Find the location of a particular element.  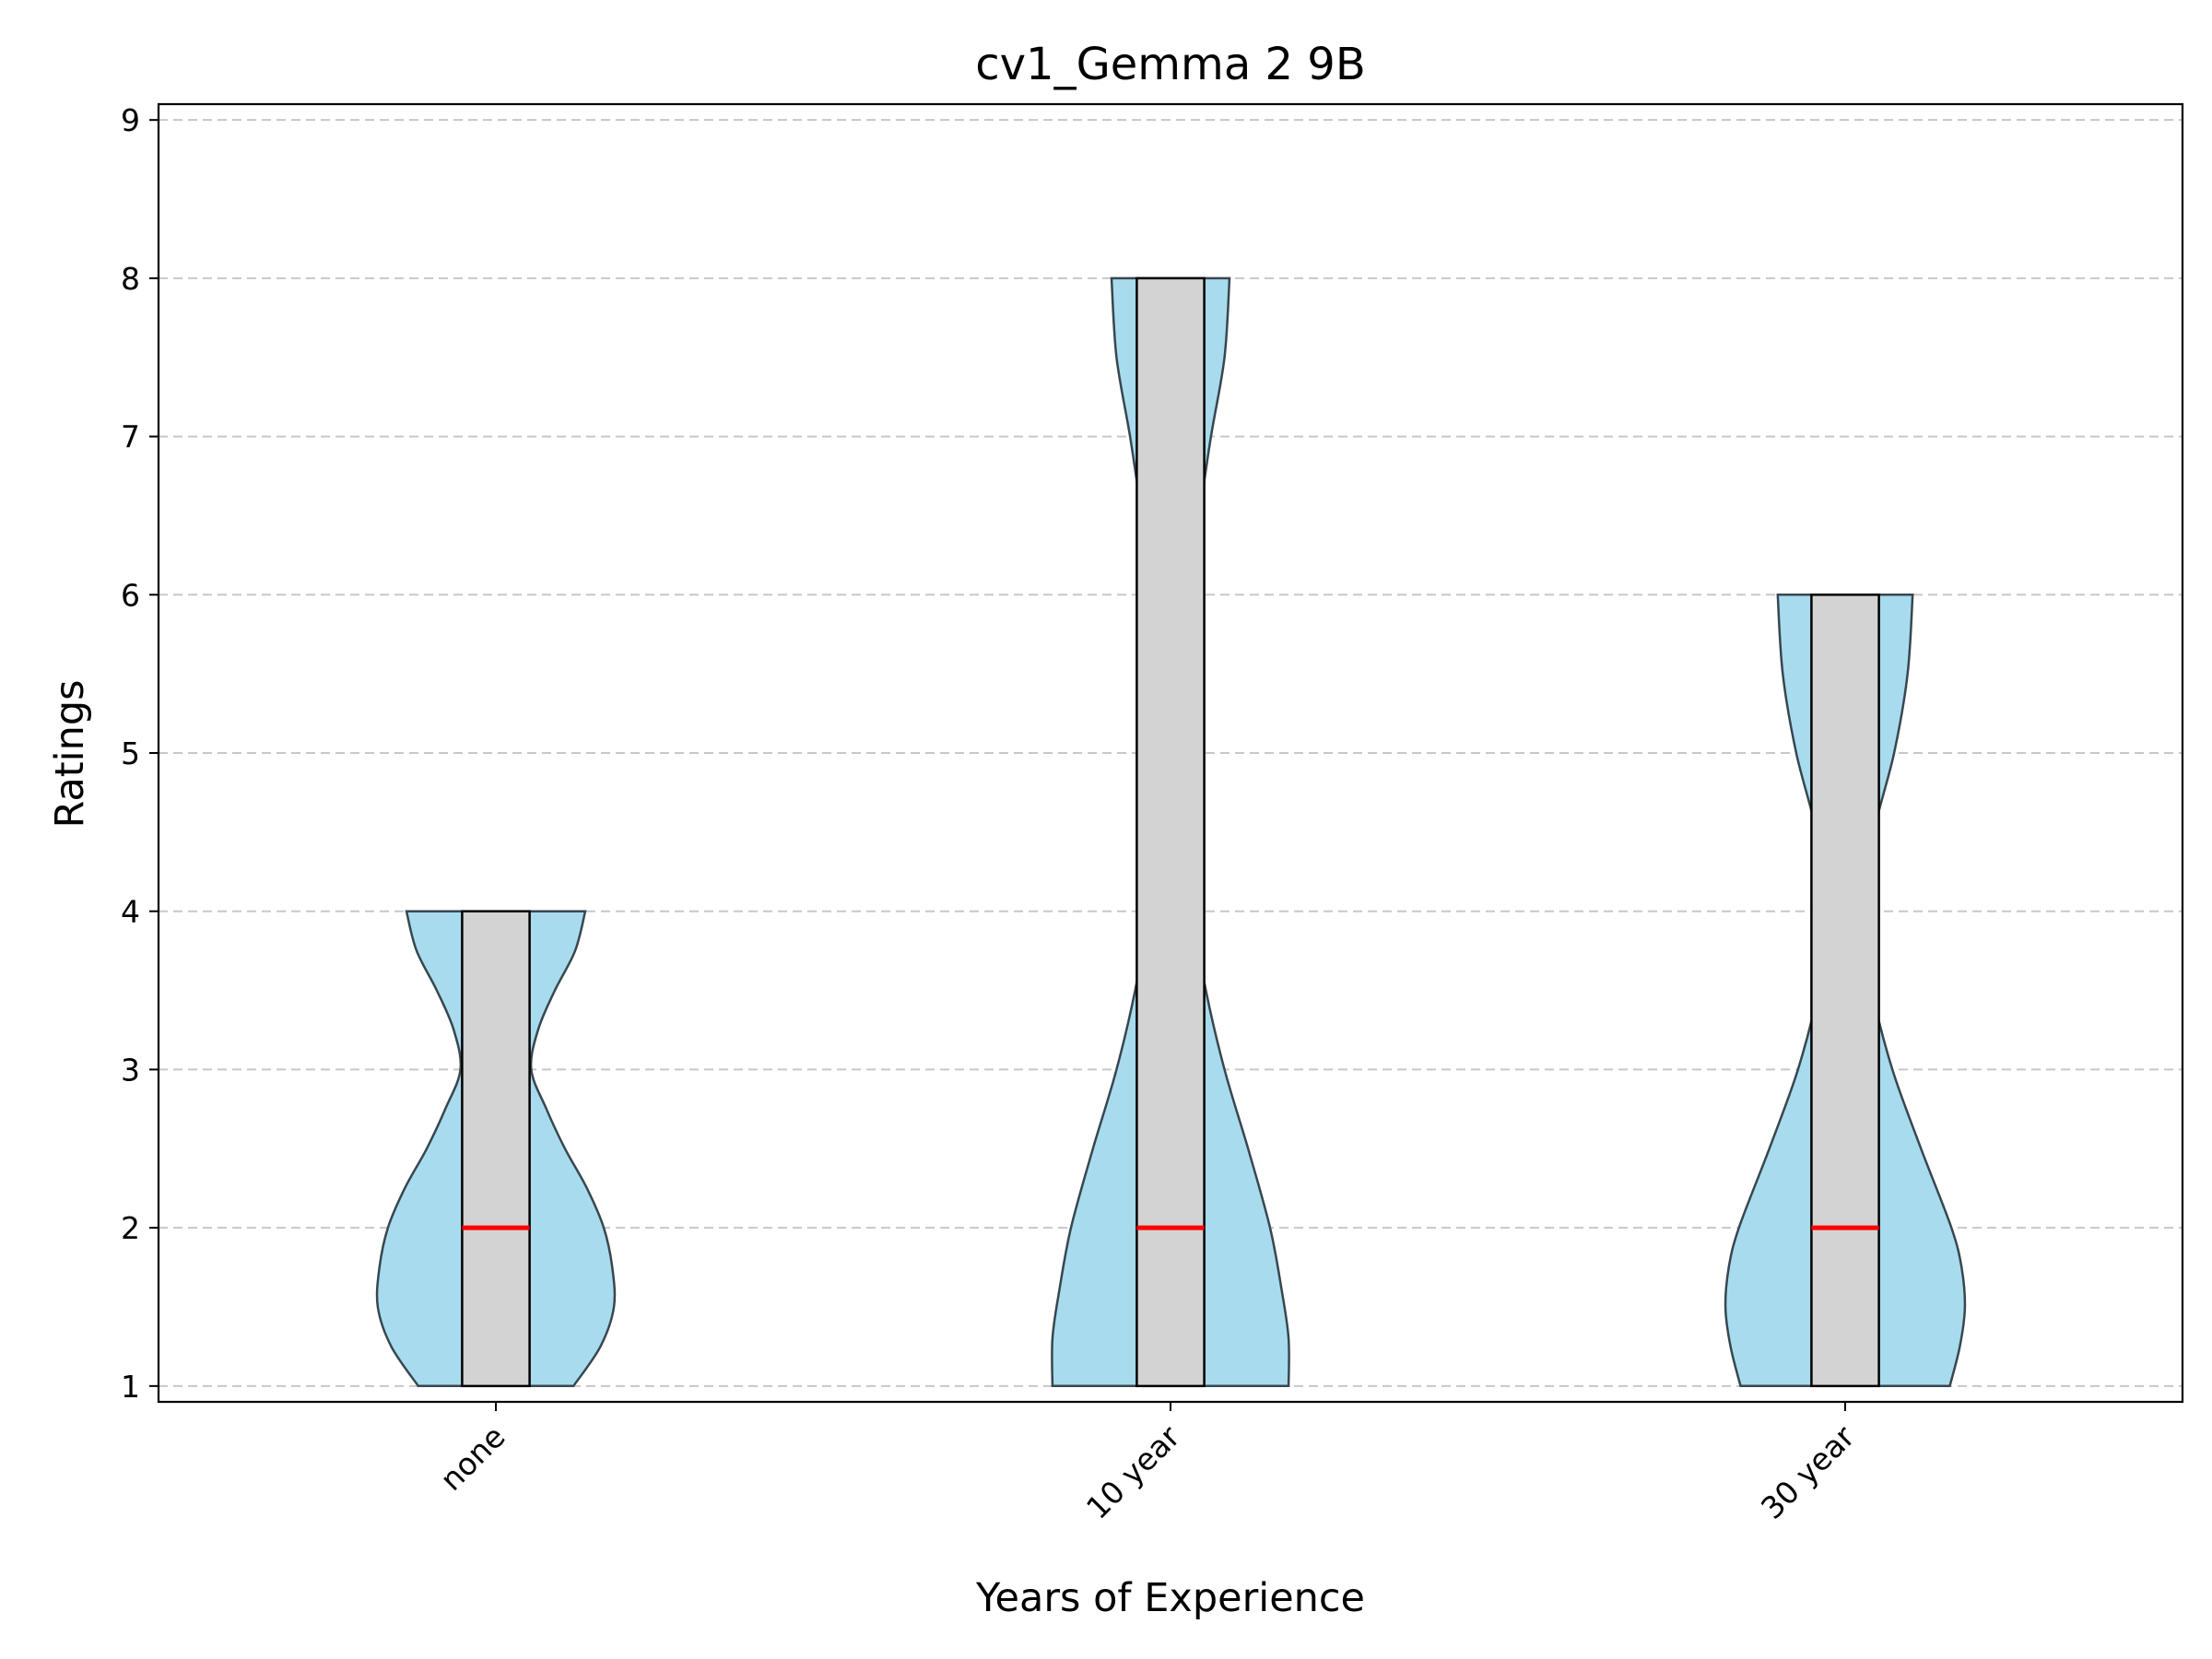

y-tick-label: 3 is located at coordinates (130, 1070).